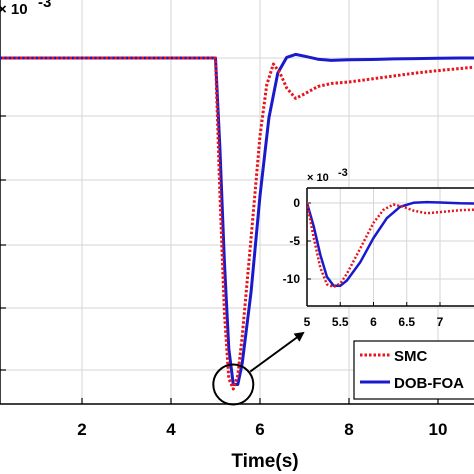  I want to click on main-x-tick-label: 8, so click(348, 429).